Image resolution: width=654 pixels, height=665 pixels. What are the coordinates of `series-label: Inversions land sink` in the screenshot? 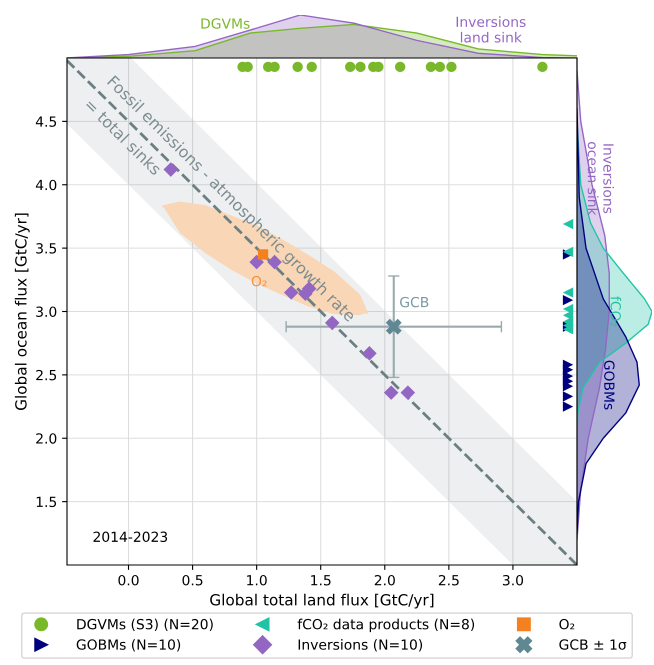 It's located at (491, 29).